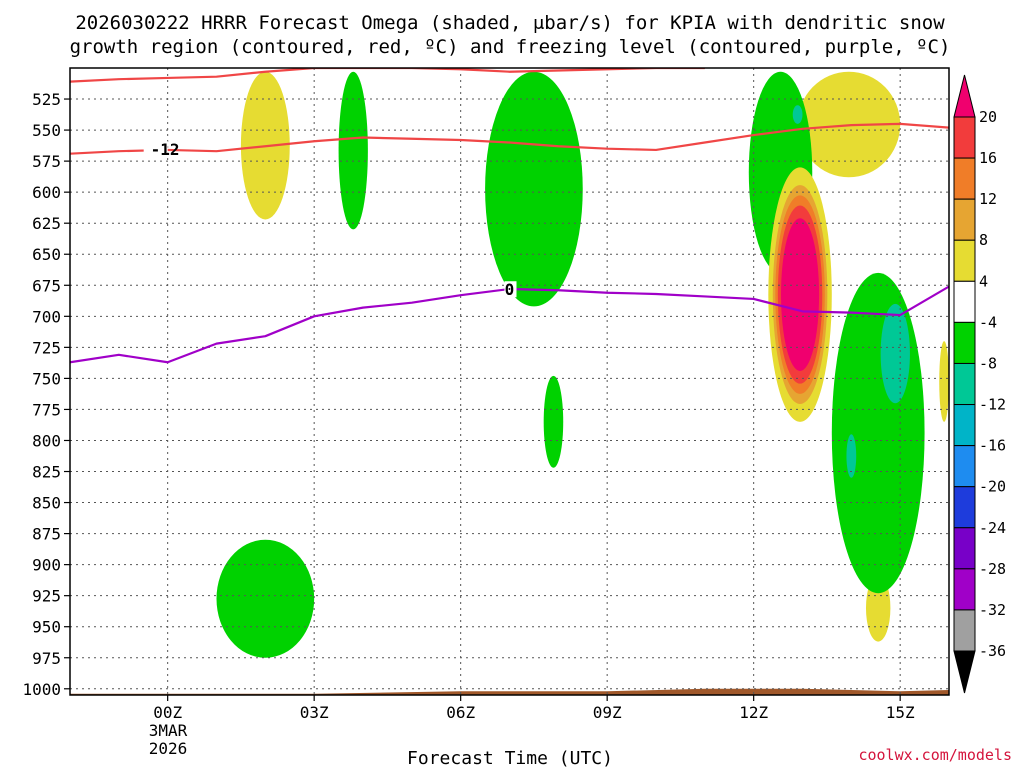 This screenshot has height=768, width=1024. I want to click on y-tick-label: 900, so click(46, 565).